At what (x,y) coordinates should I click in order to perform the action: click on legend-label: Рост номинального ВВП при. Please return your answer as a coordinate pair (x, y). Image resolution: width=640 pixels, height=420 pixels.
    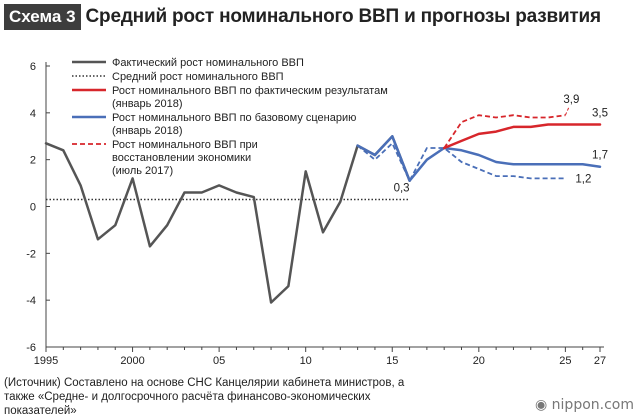
    Looking at the image, I should click on (185, 145).